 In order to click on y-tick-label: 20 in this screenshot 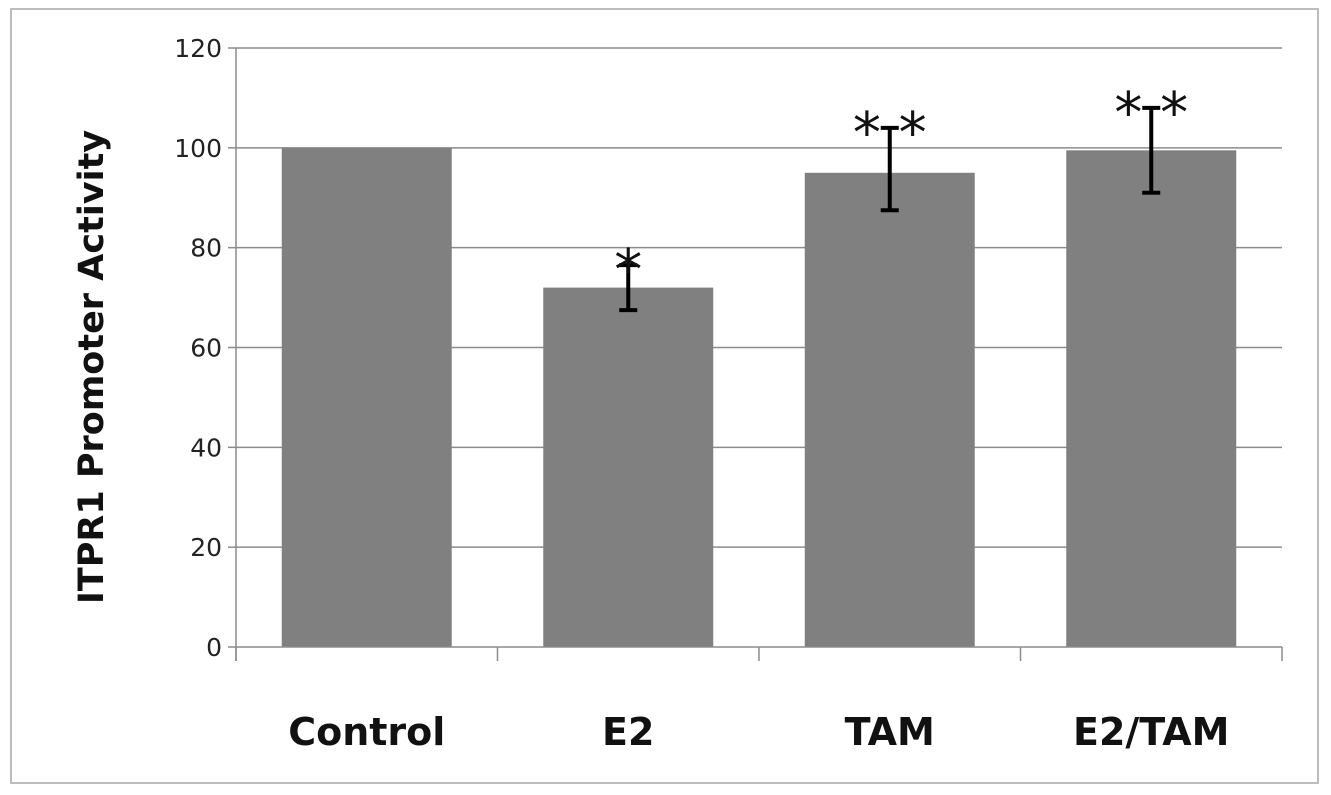, I will do `click(206, 547)`.